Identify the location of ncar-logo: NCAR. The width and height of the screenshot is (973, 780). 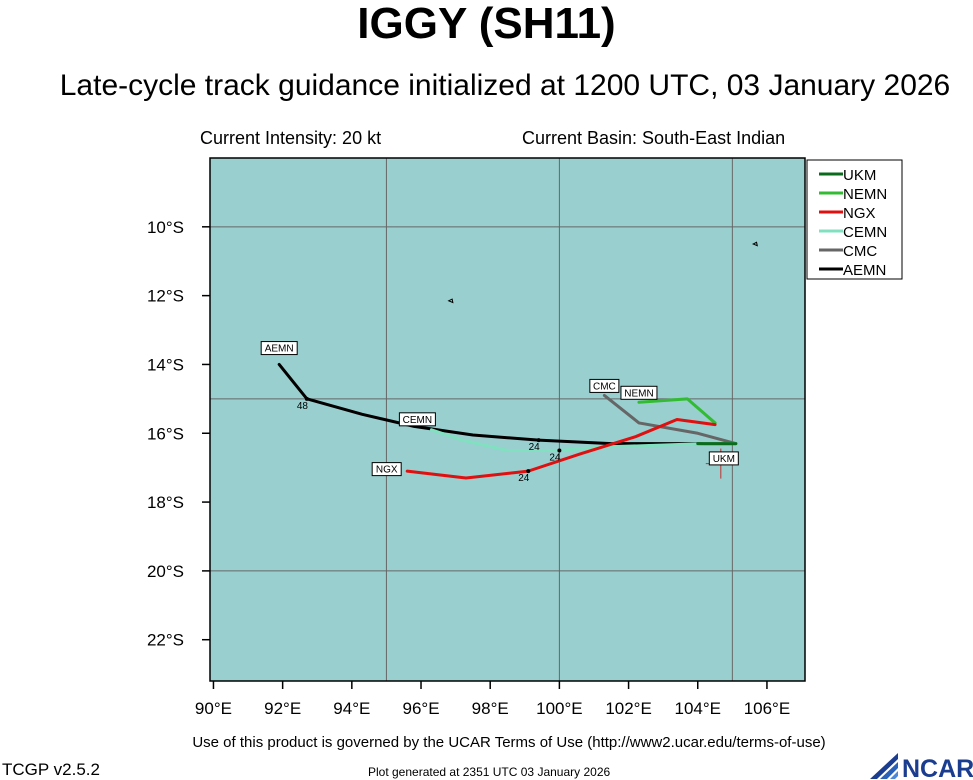
(921, 766).